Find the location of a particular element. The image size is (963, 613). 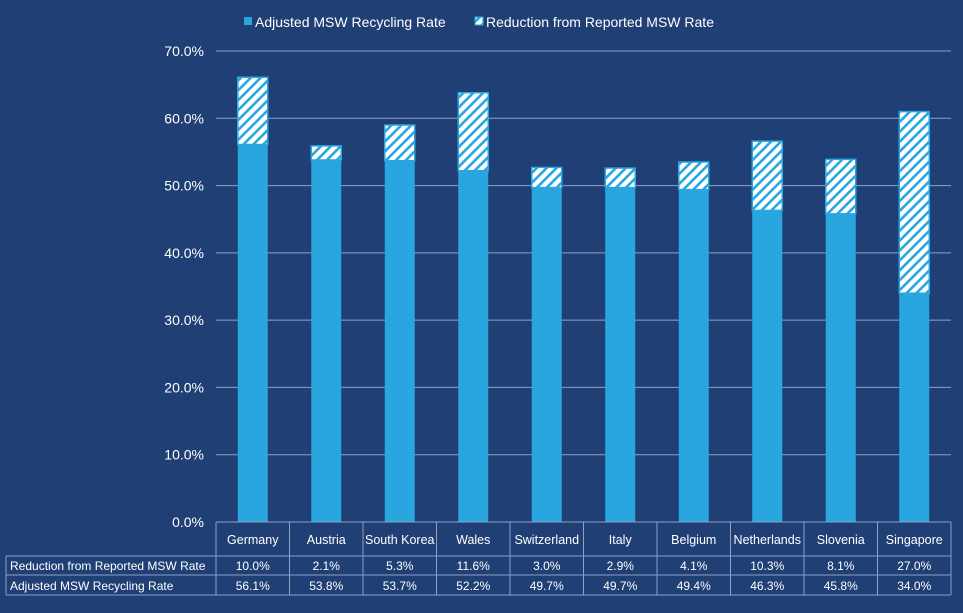

table-value: 10.0% is located at coordinates (253, 566).